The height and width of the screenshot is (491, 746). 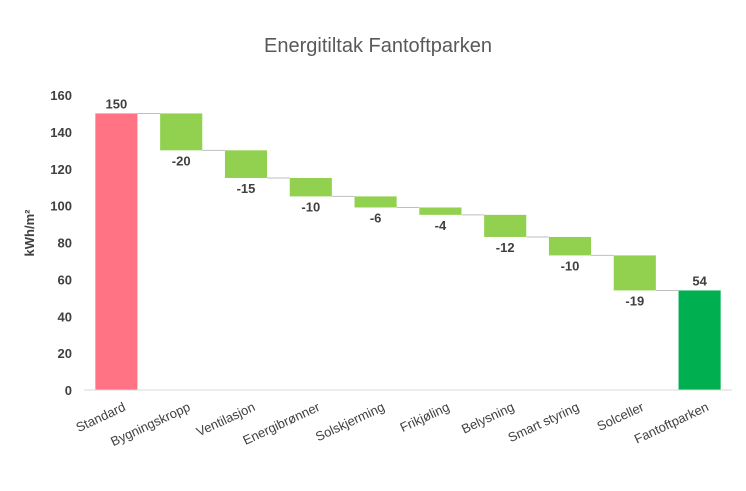 I want to click on x-tick-label: Fantoftparken, so click(x=671, y=422).